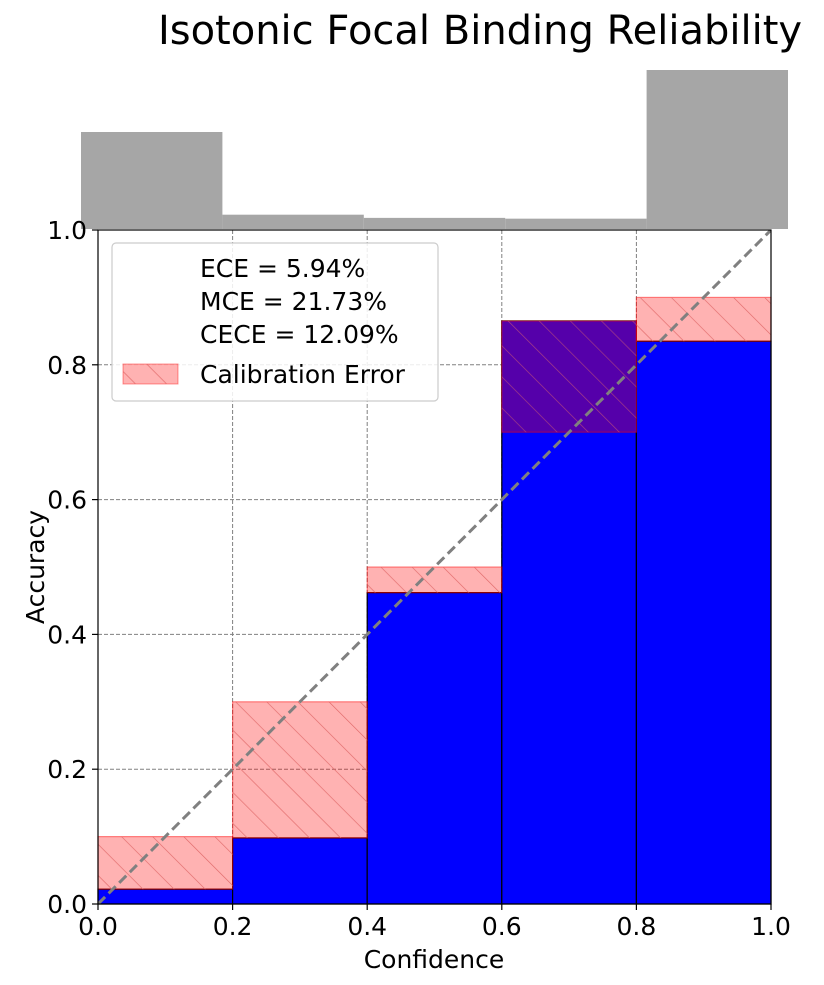  Describe the element at coordinates (771, 926) in the screenshot. I see `x-tick-label: 1.0` at that location.